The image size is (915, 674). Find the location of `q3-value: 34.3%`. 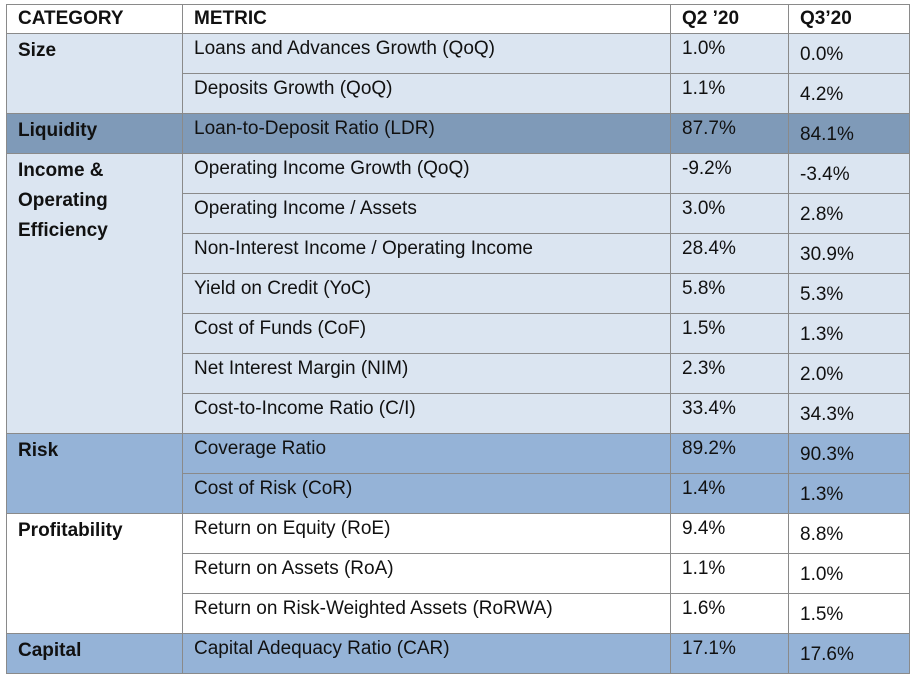

q3-value: 34.3% is located at coordinates (849, 413).